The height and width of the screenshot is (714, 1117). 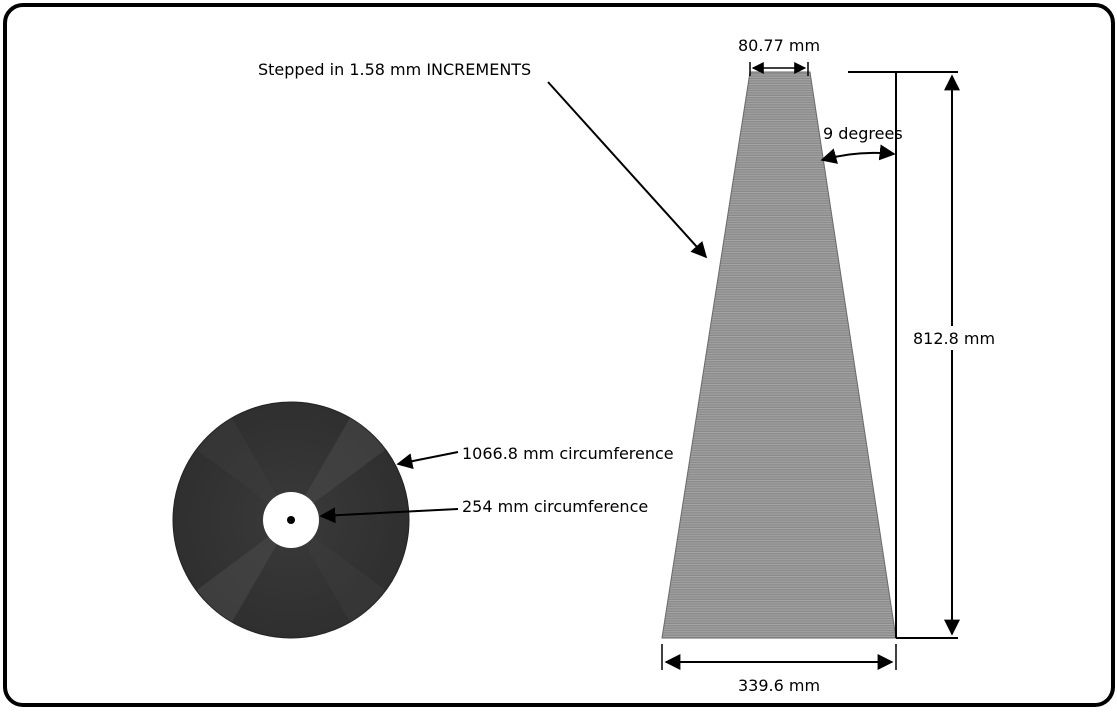 I want to click on increments-label: Stepped in 1.58 mm INCREMENTS, so click(x=394, y=69).